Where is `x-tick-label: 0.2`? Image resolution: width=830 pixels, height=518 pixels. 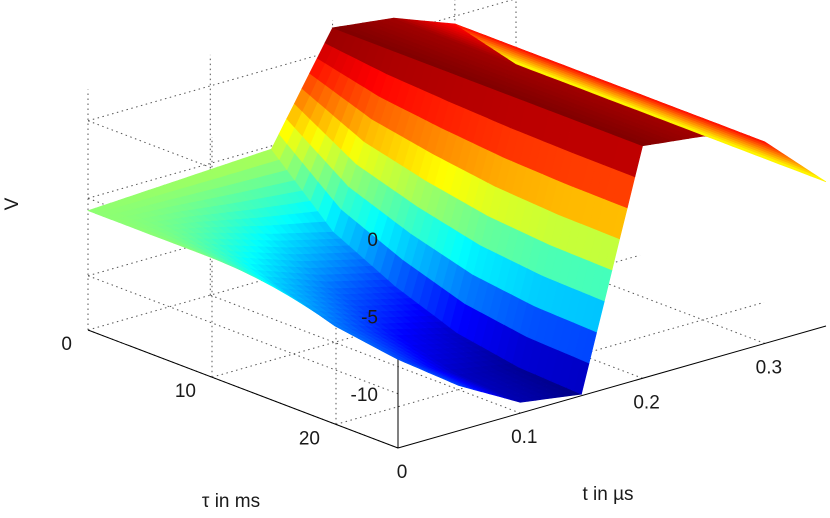 x-tick-label: 0.2 is located at coordinates (646, 402).